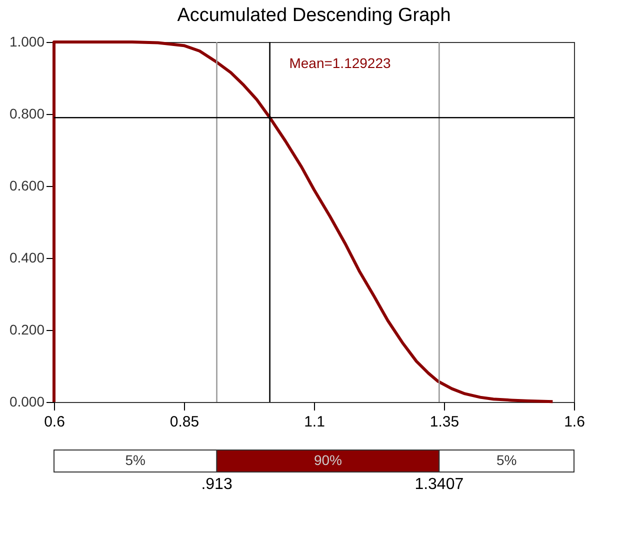 Image resolution: width=618 pixels, height=550 pixels. I want to click on chart-title: Accumulated Descending Graph, so click(314, 15).